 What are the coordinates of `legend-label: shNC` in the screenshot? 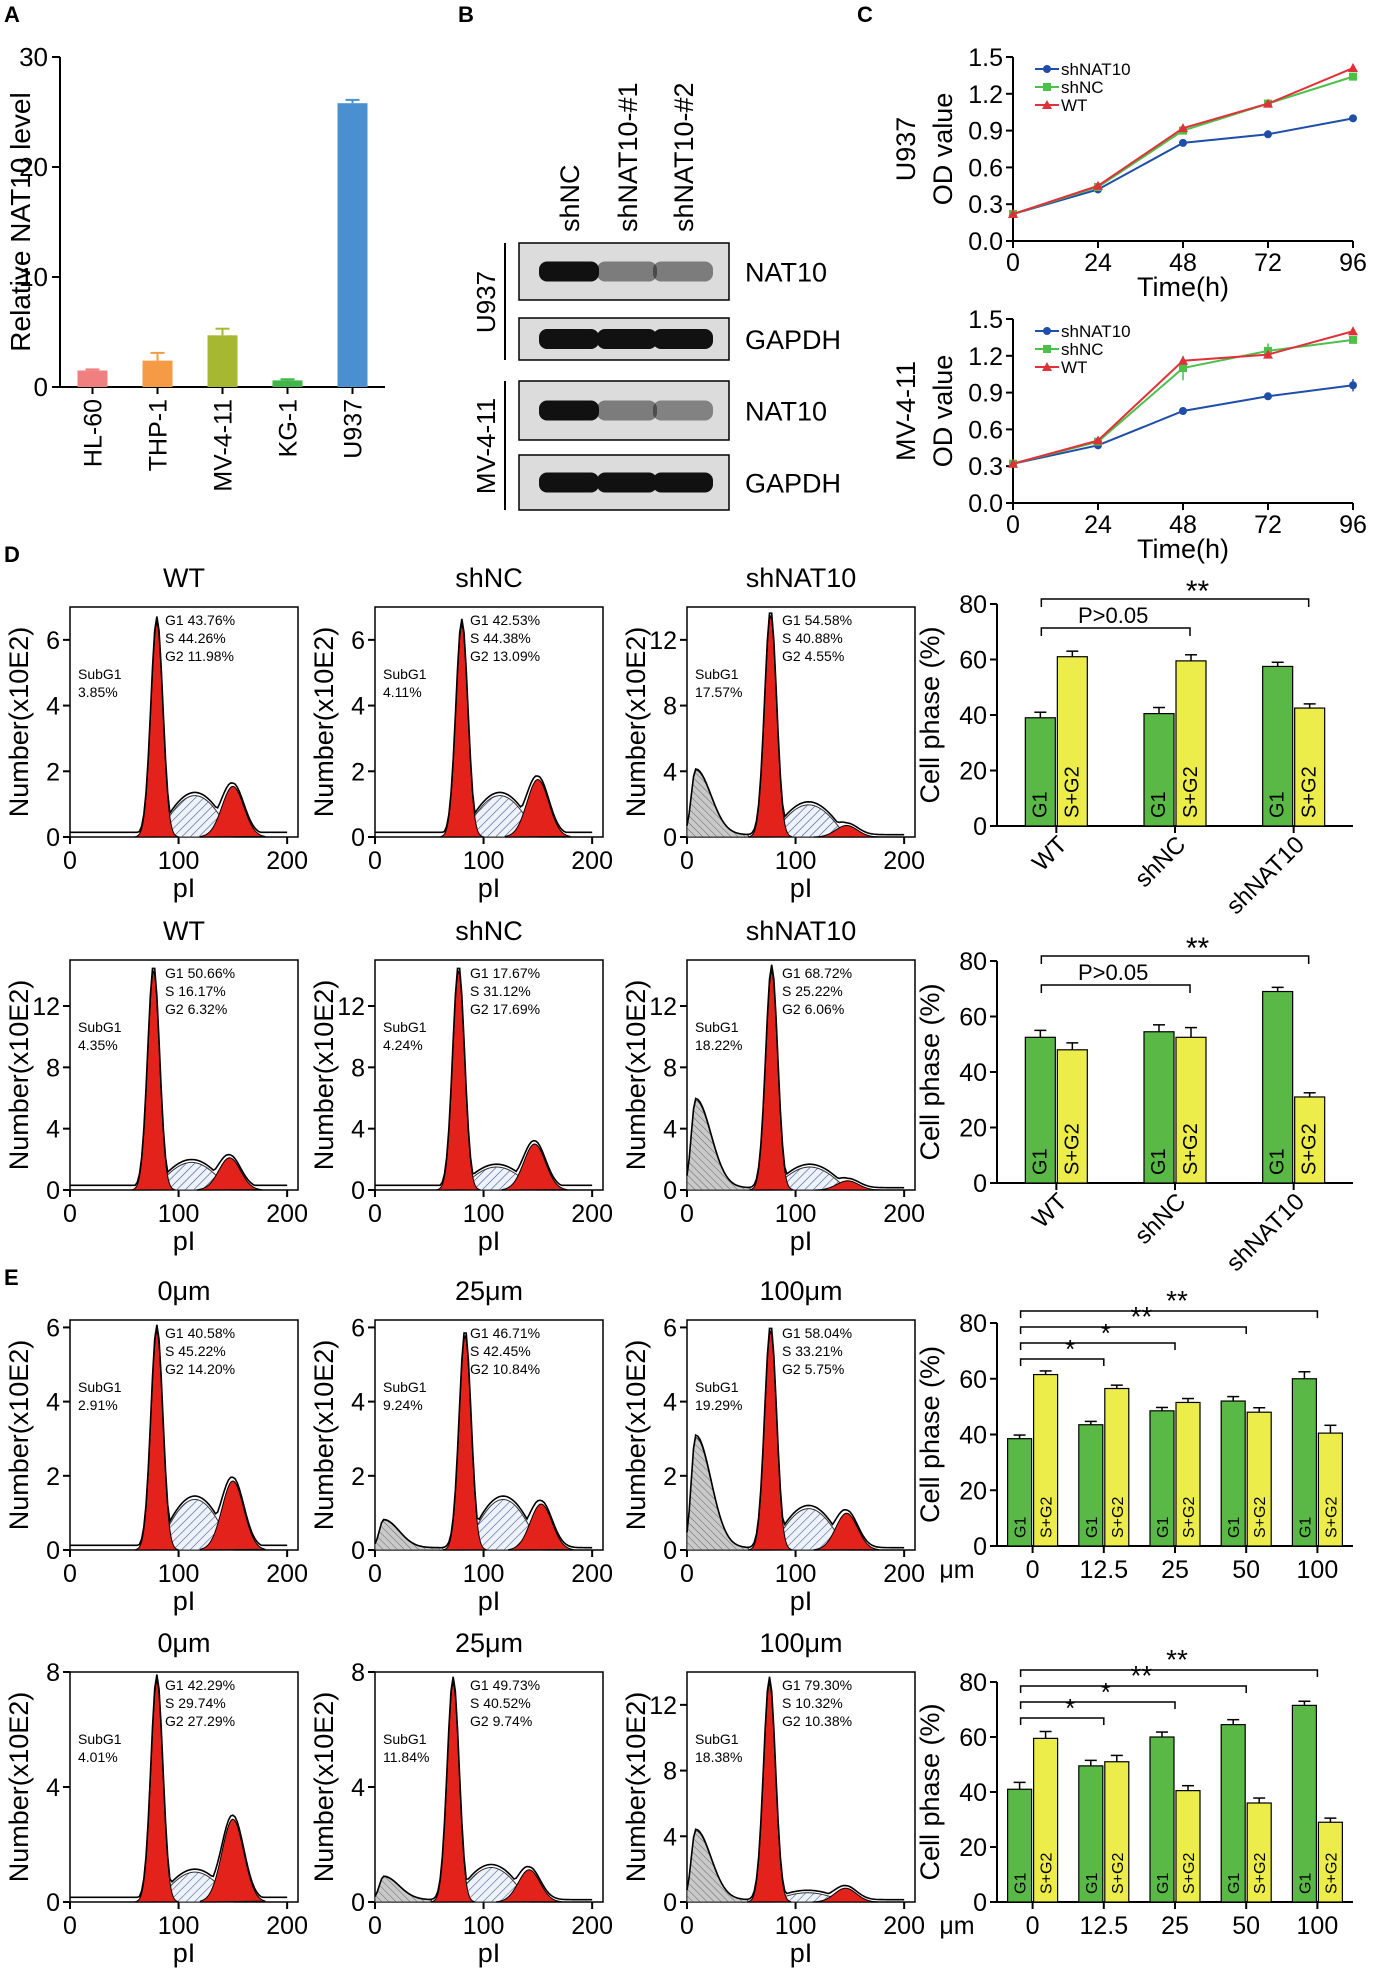 It's located at (1082, 87).